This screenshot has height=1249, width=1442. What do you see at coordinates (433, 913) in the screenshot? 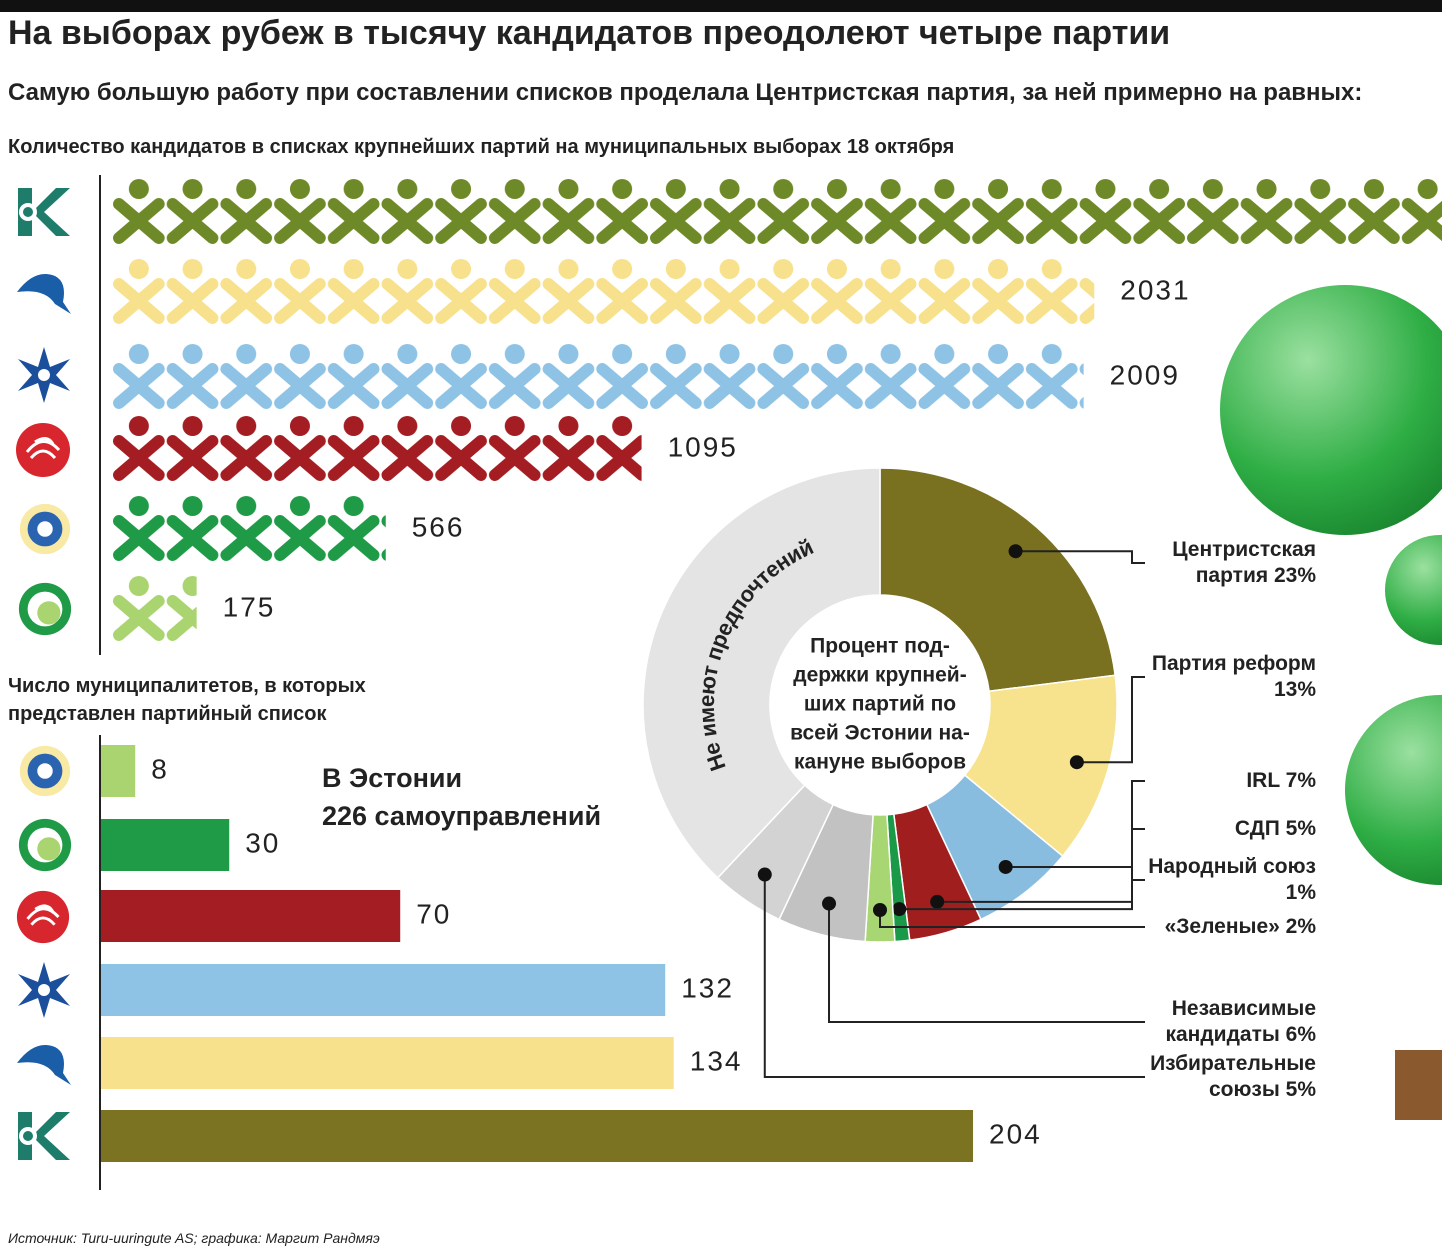
I see `value-label: 70` at bounding box center [433, 913].